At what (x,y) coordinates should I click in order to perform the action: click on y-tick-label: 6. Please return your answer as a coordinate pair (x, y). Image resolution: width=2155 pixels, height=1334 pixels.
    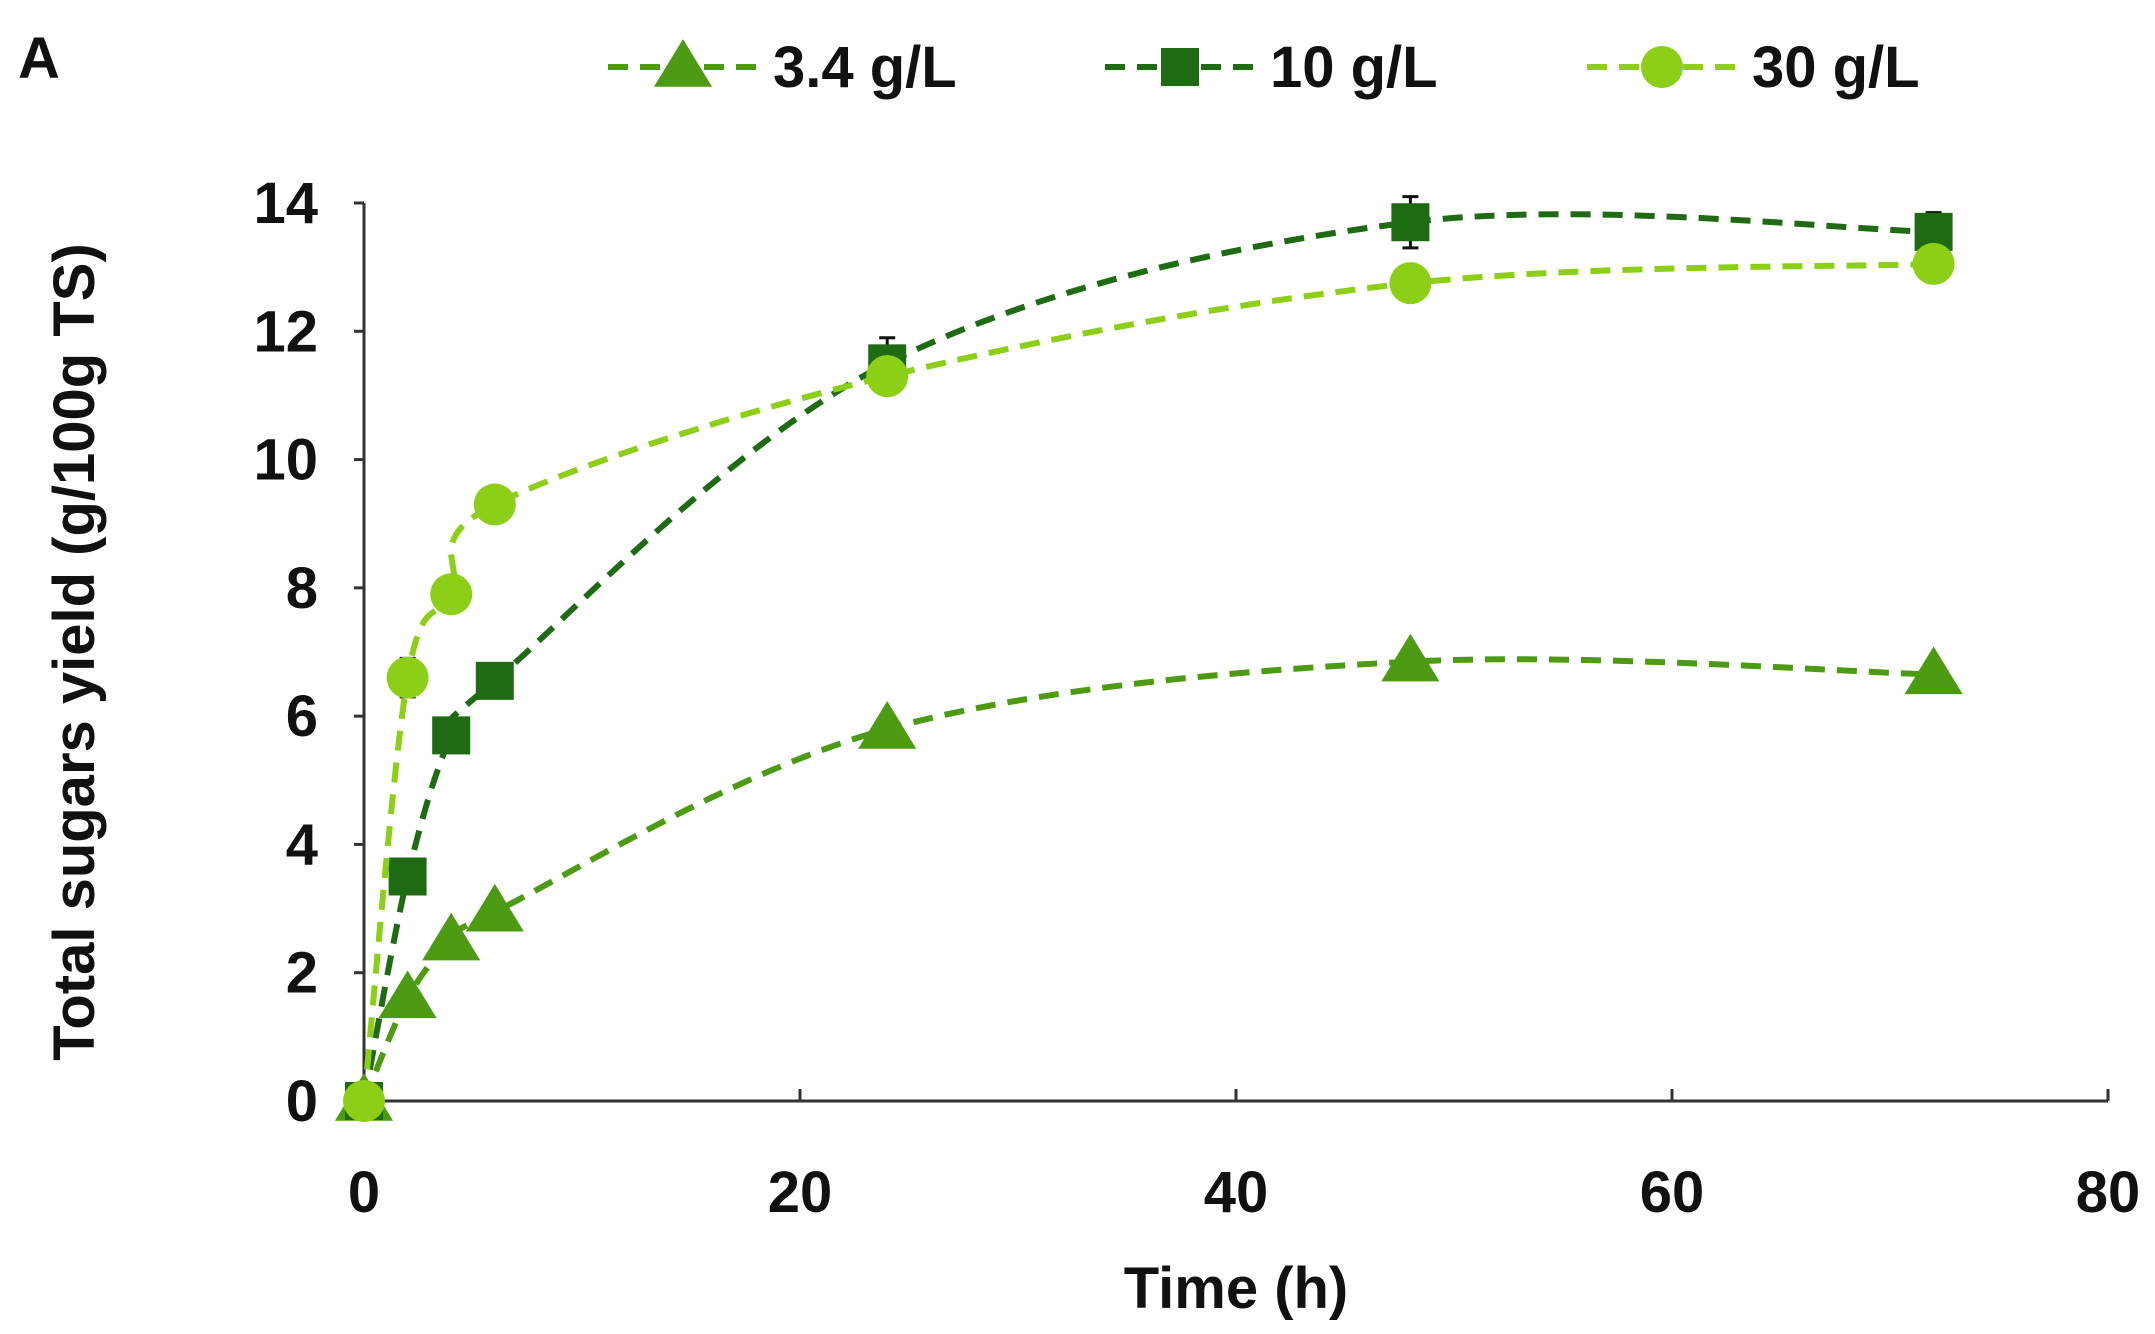
    Looking at the image, I should click on (302, 716).